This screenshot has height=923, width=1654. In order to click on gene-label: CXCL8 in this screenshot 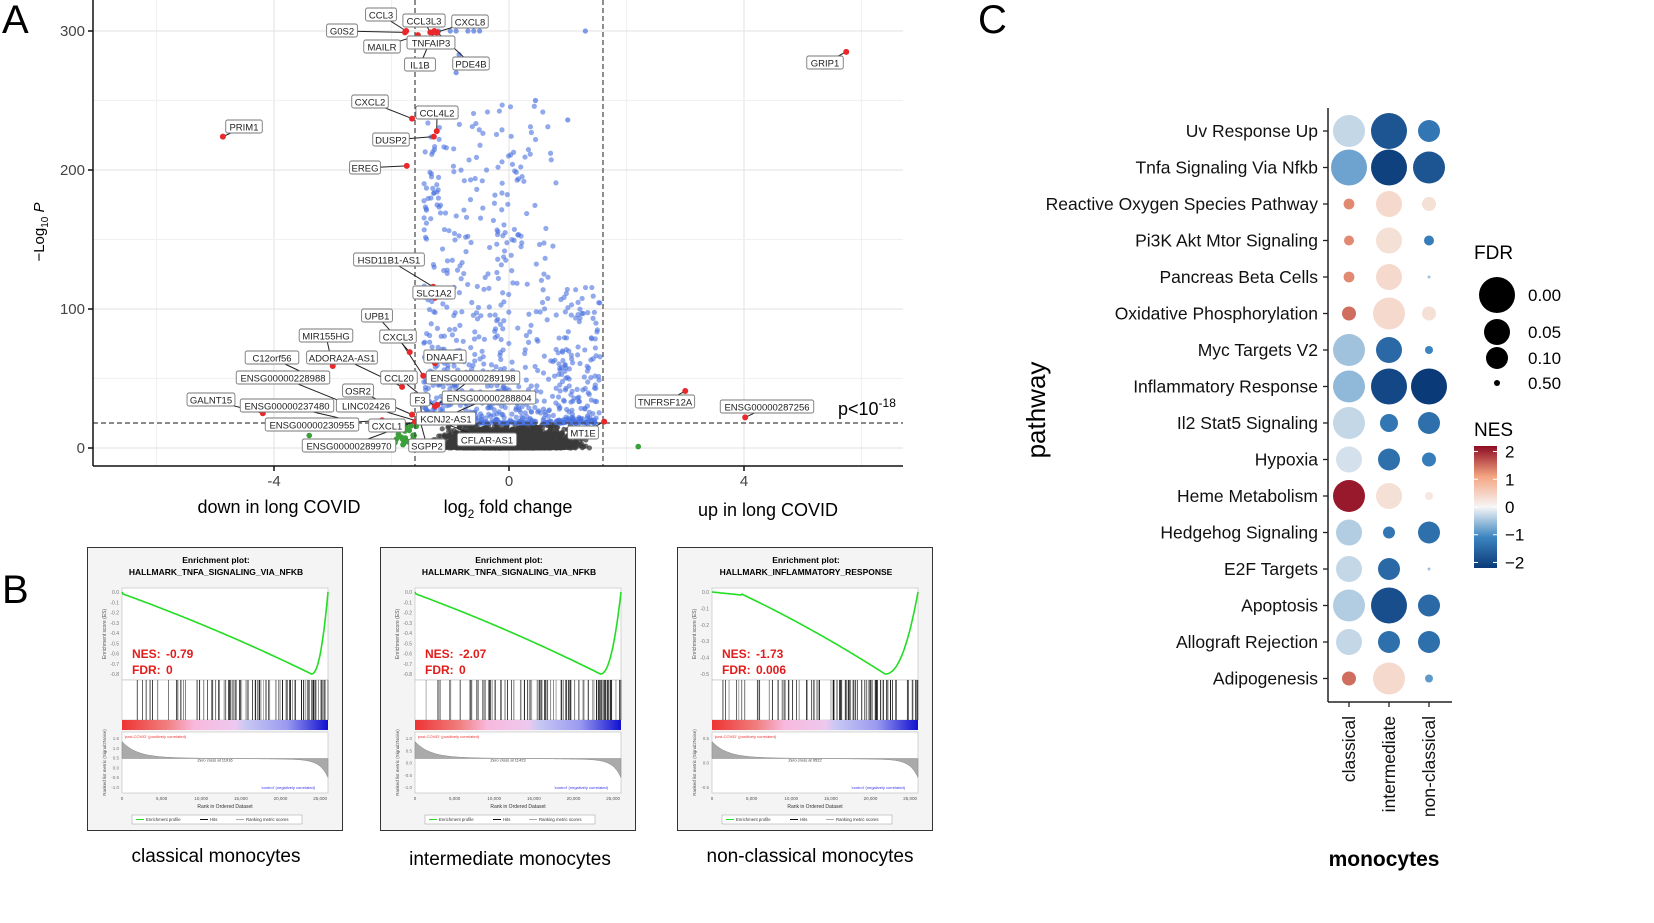, I will do `click(470, 23)`.